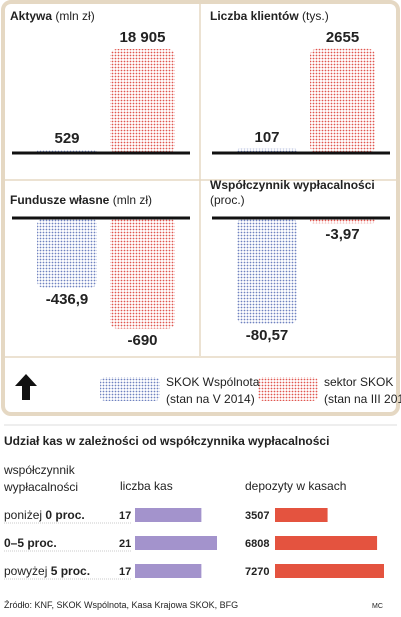  Describe the element at coordinates (65, 515) in the screenshot. I see `label-part: 0 proc.` at that location.